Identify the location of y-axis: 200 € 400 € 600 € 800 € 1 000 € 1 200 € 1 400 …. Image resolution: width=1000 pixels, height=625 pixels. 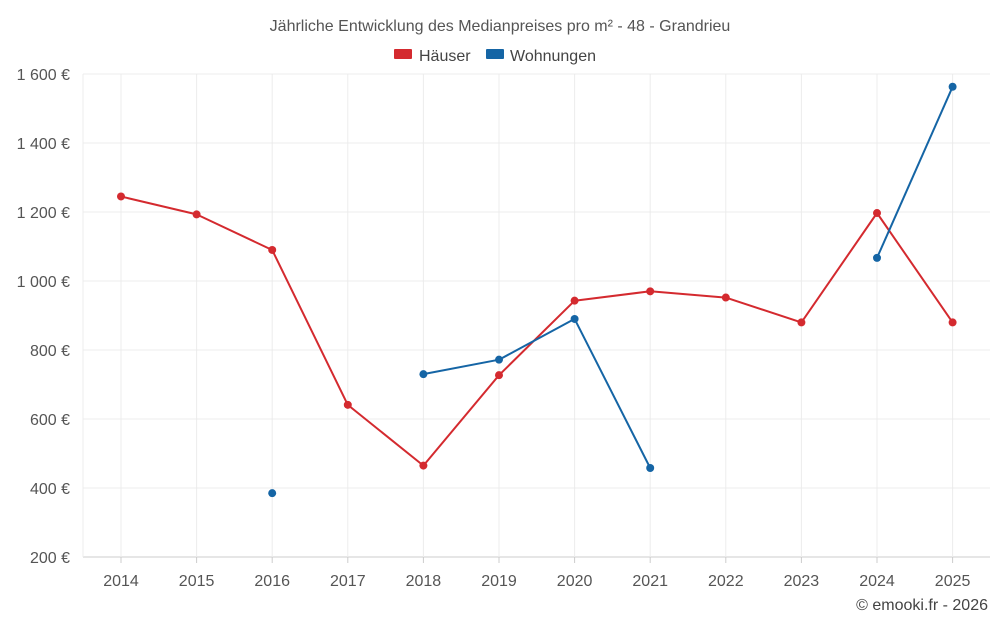
(43, 317).